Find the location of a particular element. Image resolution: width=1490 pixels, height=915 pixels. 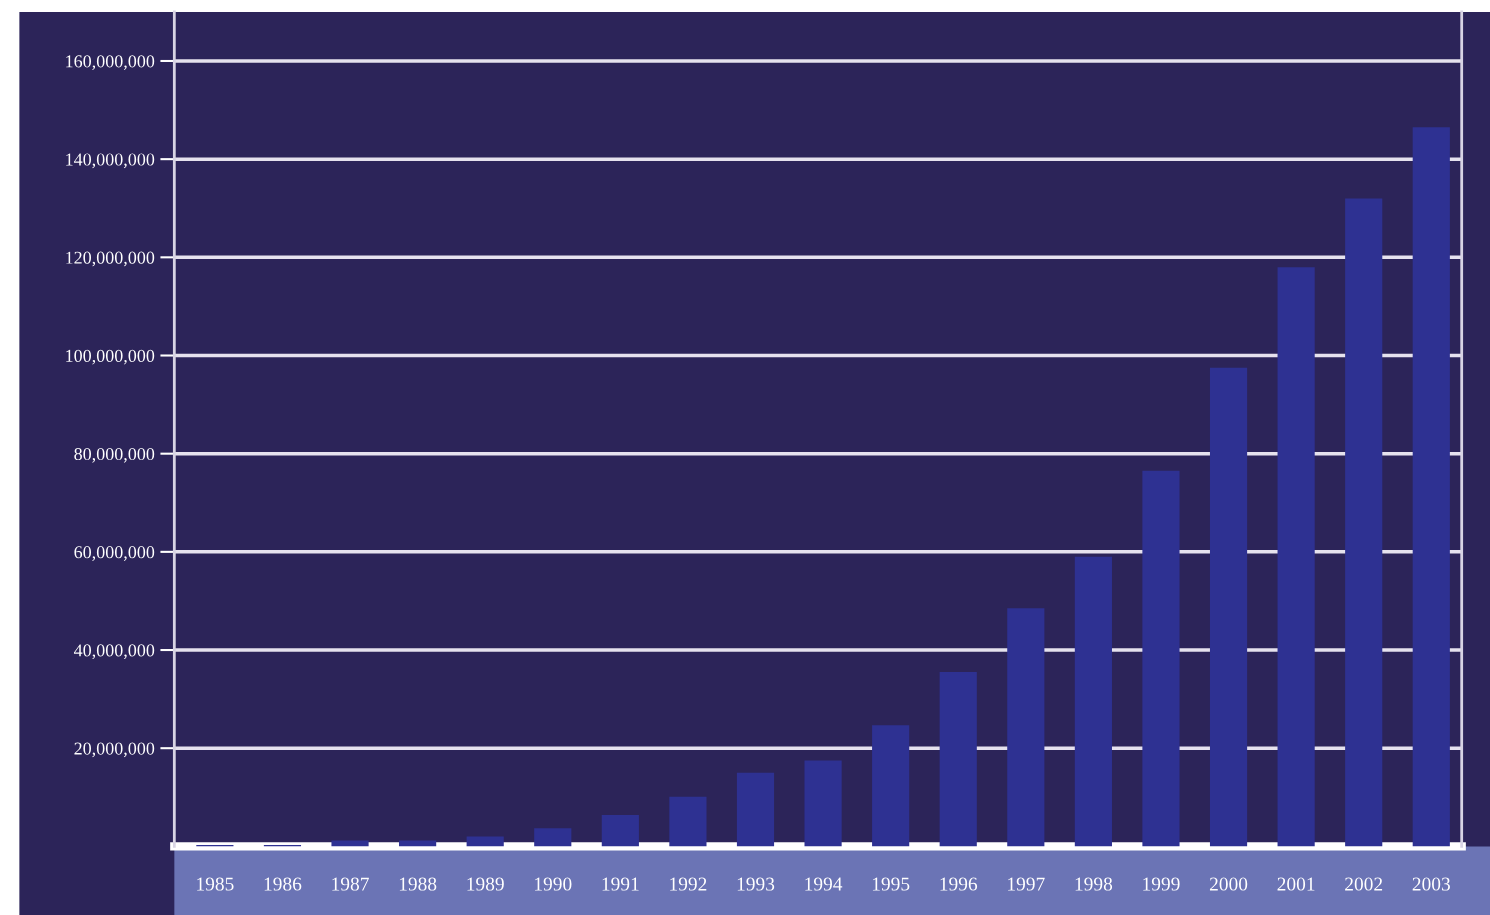

x-tick-label: 1986 is located at coordinates (283, 884).